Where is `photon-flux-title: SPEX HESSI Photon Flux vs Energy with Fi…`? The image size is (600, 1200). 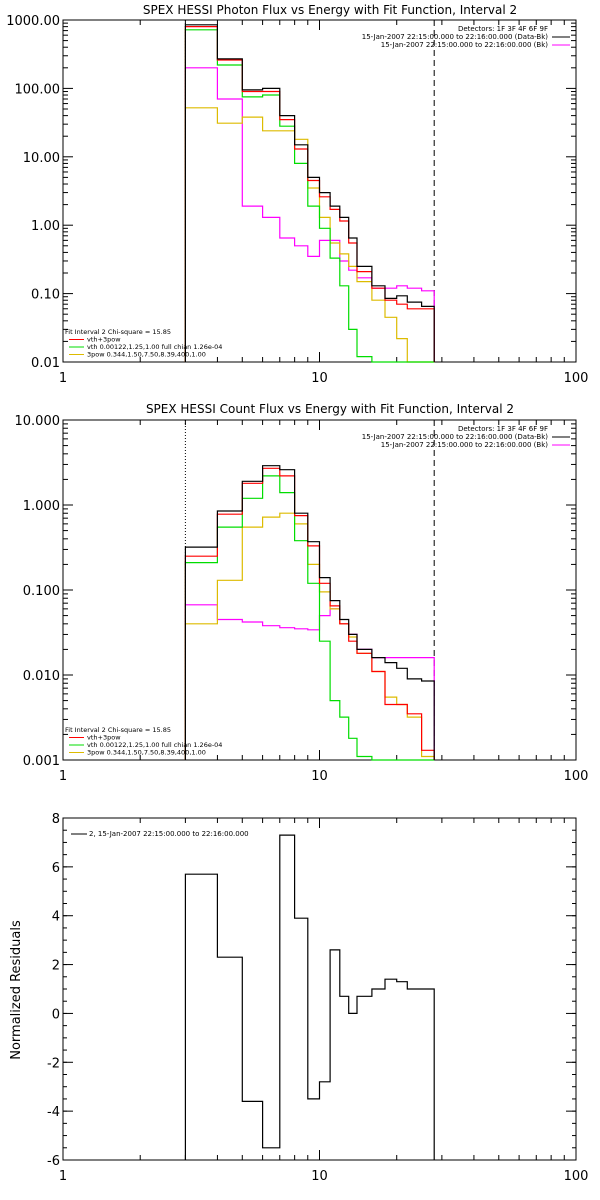
photon-flux-title: SPEX HESSI Photon Flux vs Energy with Fi… is located at coordinates (330, 10).